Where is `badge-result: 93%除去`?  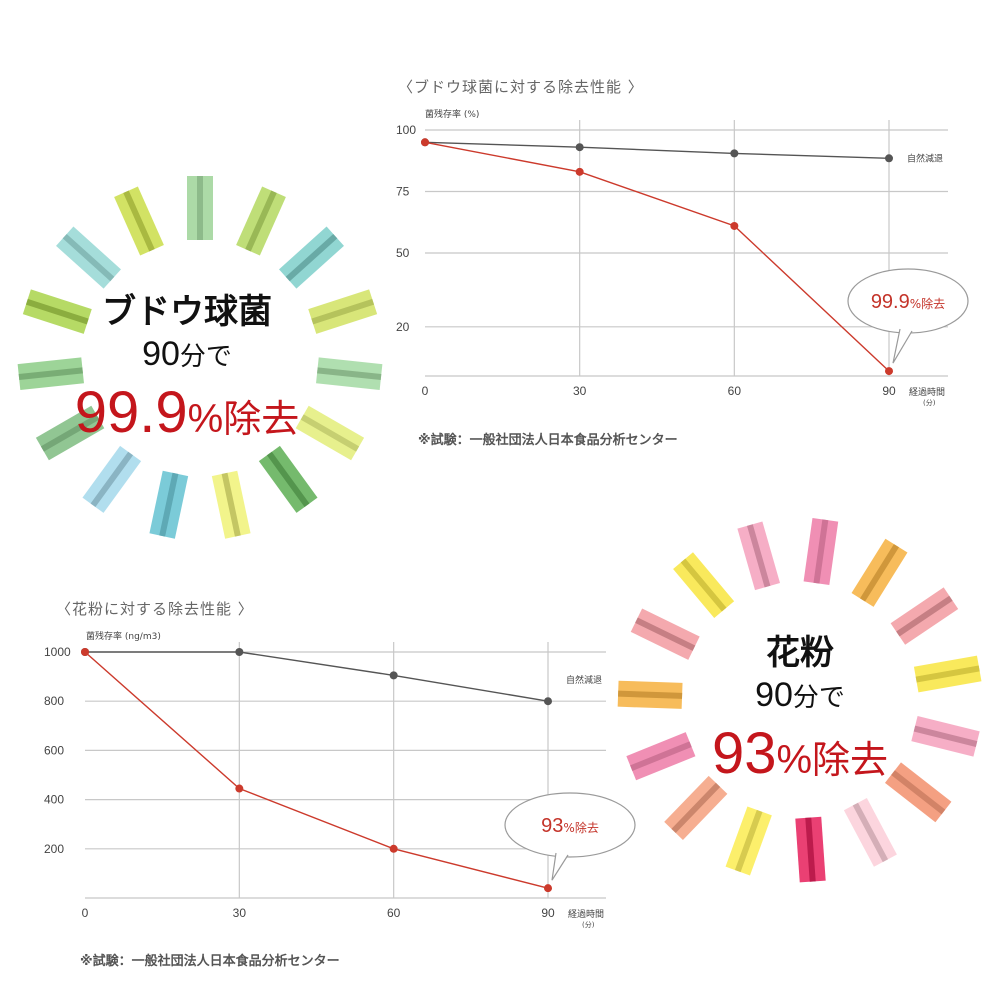
badge-result: 93%除去 is located at coordinates (800, 761).